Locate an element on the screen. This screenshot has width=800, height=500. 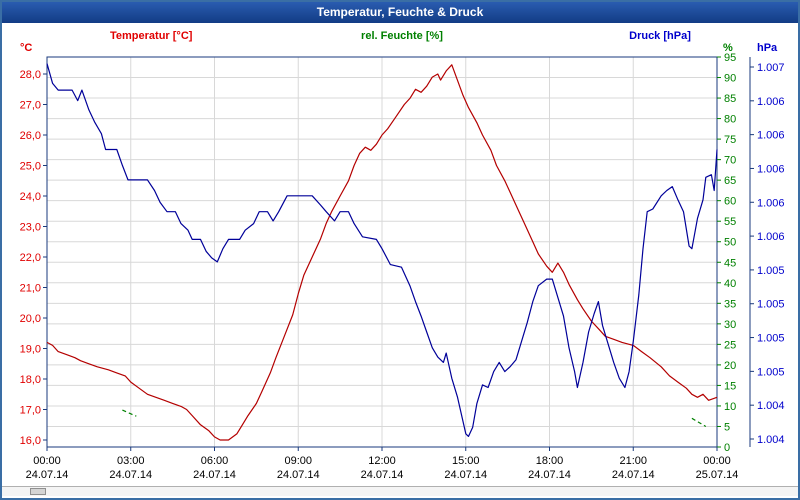
temp-axis-tick-label: 24,0 is located at coordinates (30, 197).